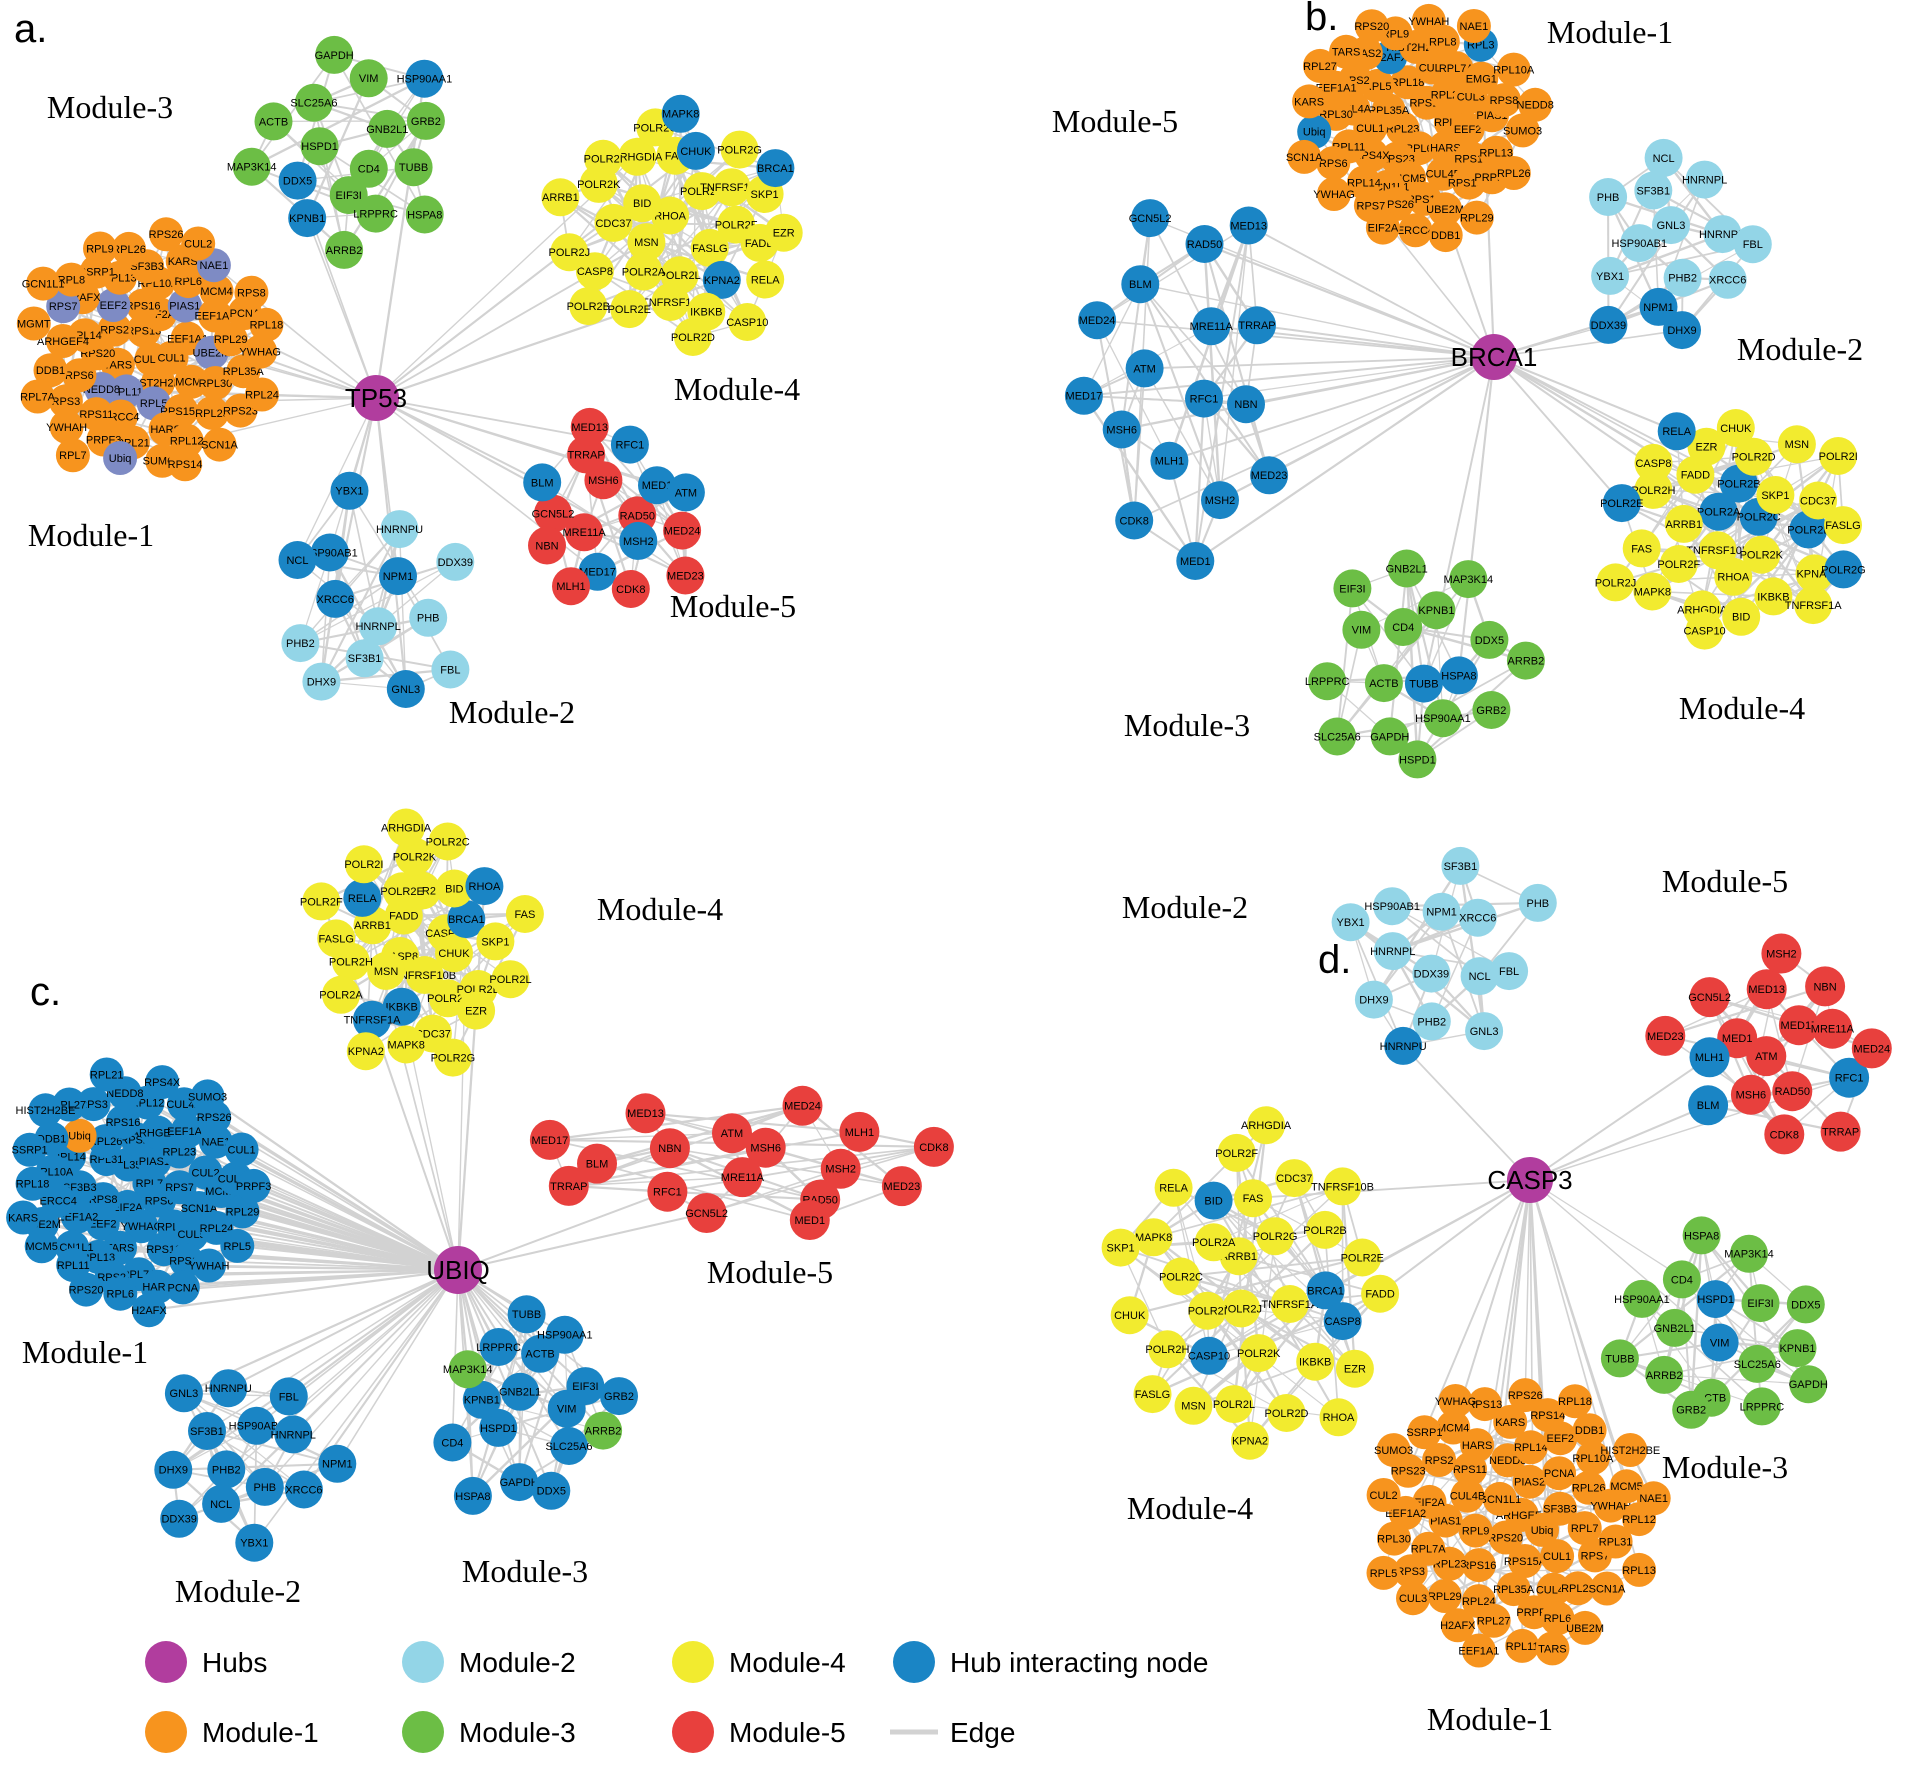 The height and width of the screenshot is (1775, 1923). I want to click on node-label: CUL5, so click(191, 1235).